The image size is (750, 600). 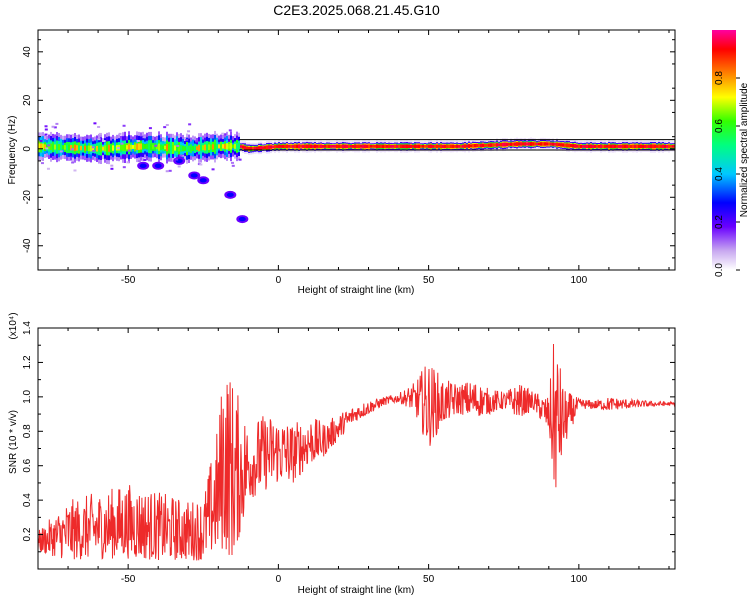 I want to click on spectrogram-xtick-label: 50, so click(x=429, y=280).